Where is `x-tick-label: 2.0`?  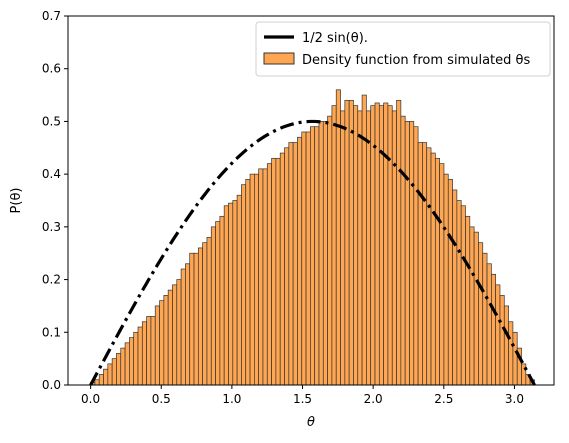
x-tick-label: 2.0 is located at coordinates (373, 399).